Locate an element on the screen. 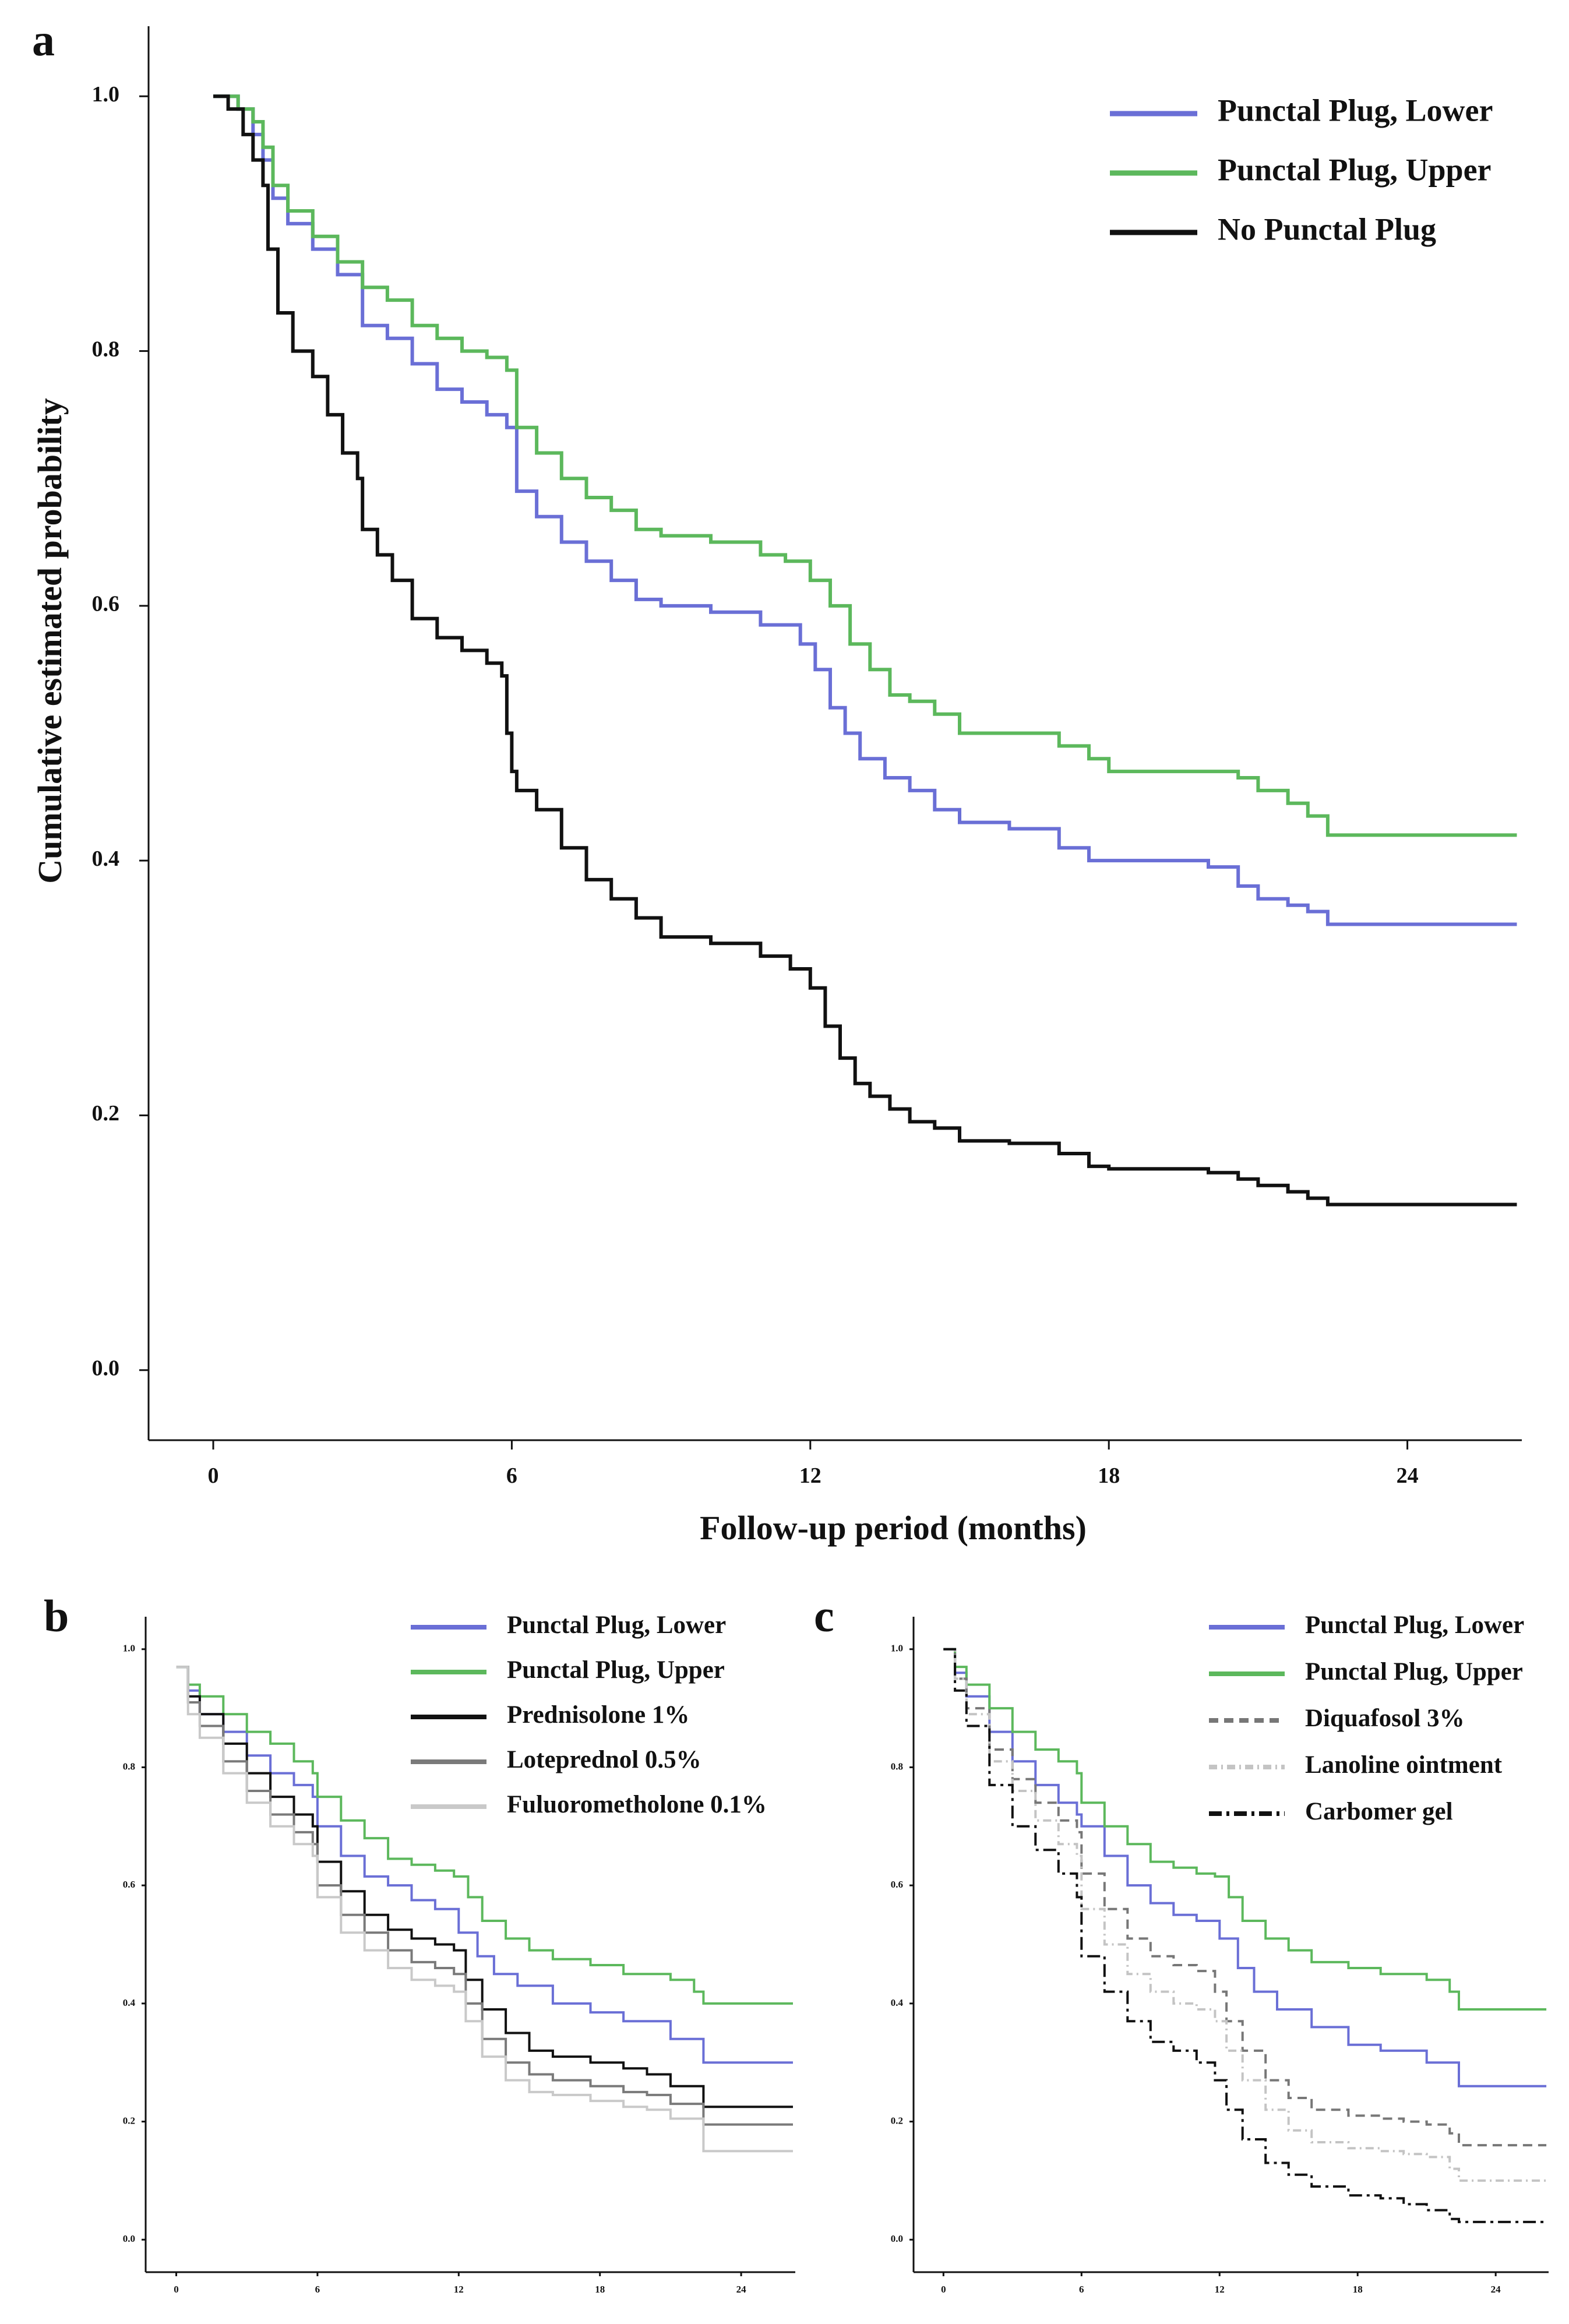 Image resolution: width=1569 pixels, height=2324 pixels. legend-label-a-no-punctal-plug: No Punctal Plug is located at coordinates (1327, 228).